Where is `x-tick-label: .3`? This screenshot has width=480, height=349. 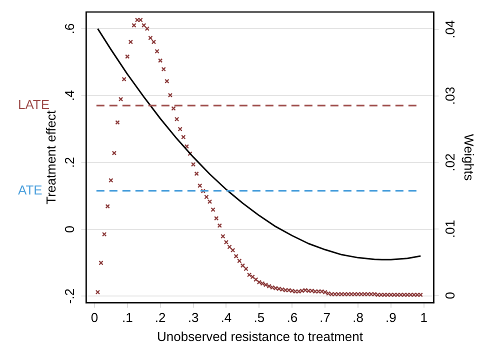
x-tick-label: .3 is located at coordinates (193, 318).